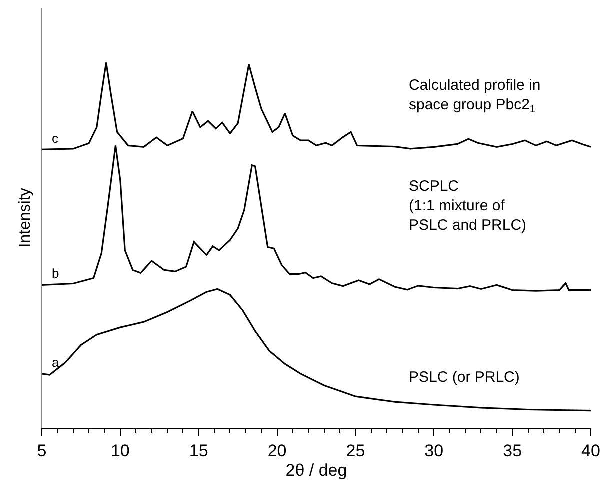  What do you see at coordinates (464, 377) in the screenshot?
I see `annotation: PSLC (or PRLC)` at bounding box center [464, 377].